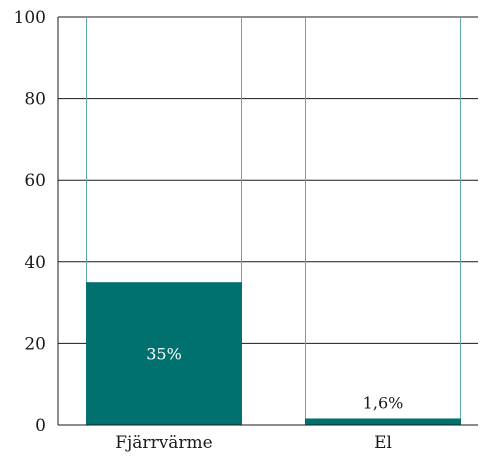 Image resolution: width=486 pixels, height=459 pixels. What do you see at coordinates (35, 100) in the screenshot?
I see `y-tick-label: 80` at bounding box center [35, 100].